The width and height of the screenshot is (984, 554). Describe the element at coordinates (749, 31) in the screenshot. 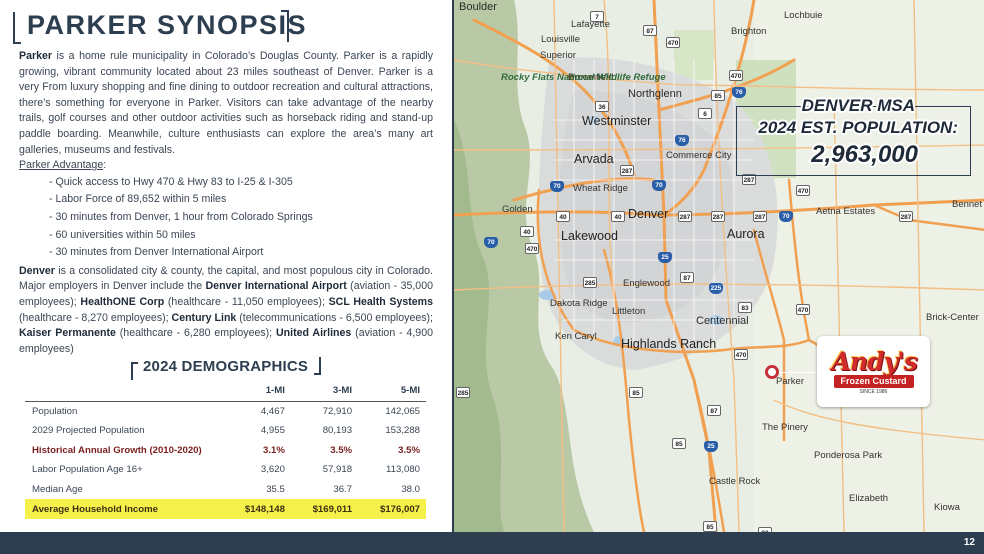

I see `place-label: Brighton` at that location.